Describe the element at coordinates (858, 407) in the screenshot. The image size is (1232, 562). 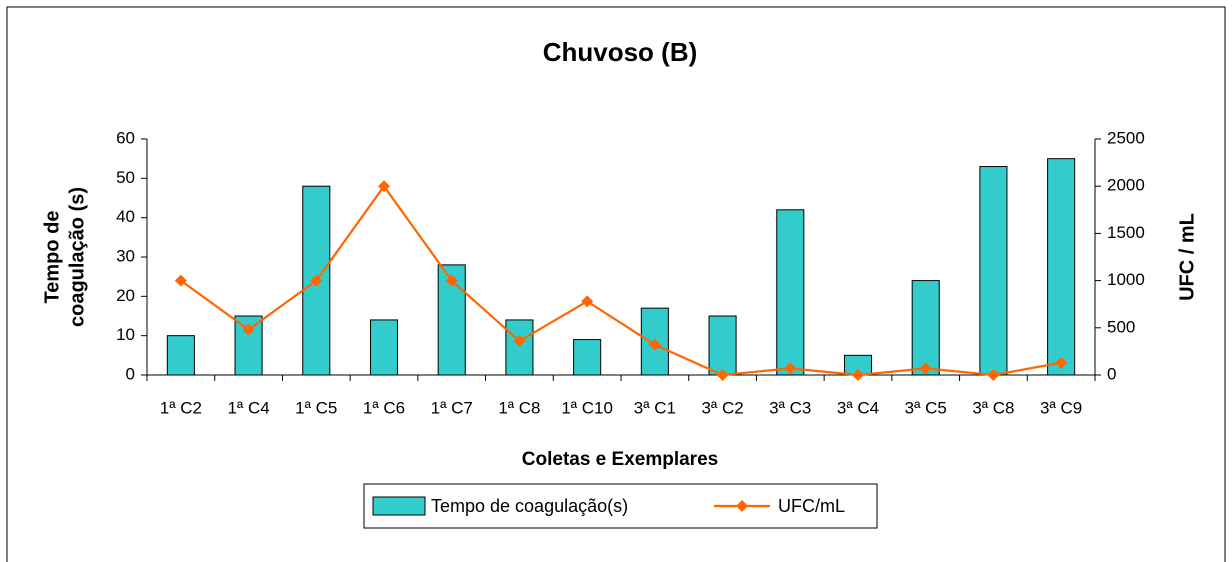
I see `x-tick-label: 3ª C4` at that location.